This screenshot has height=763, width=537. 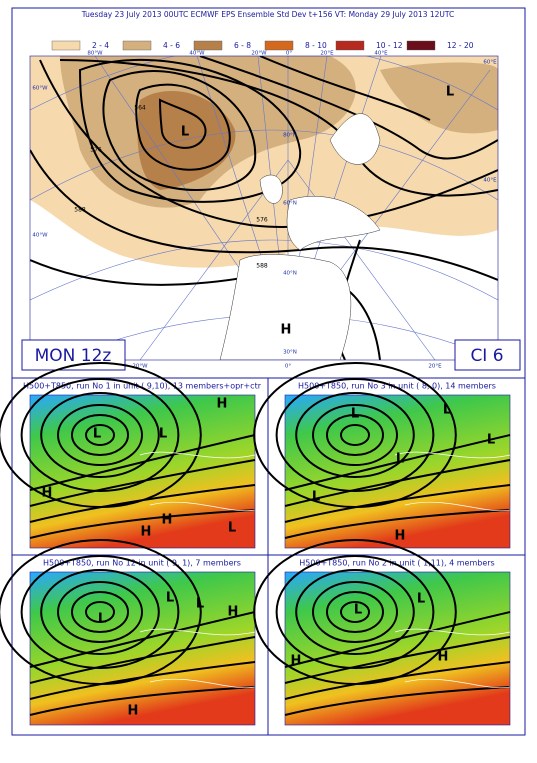 I want to click on legend-label: 2 - 4, so click(x=100, y=45).